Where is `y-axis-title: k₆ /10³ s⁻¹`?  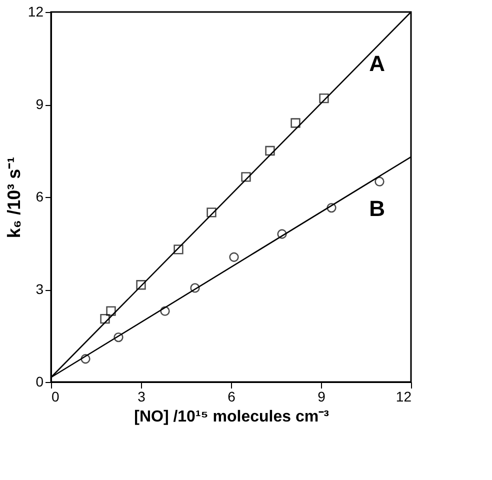 y-axis-title: k₆ /10³ s⁻¹ is located at coordinates (14, 197).